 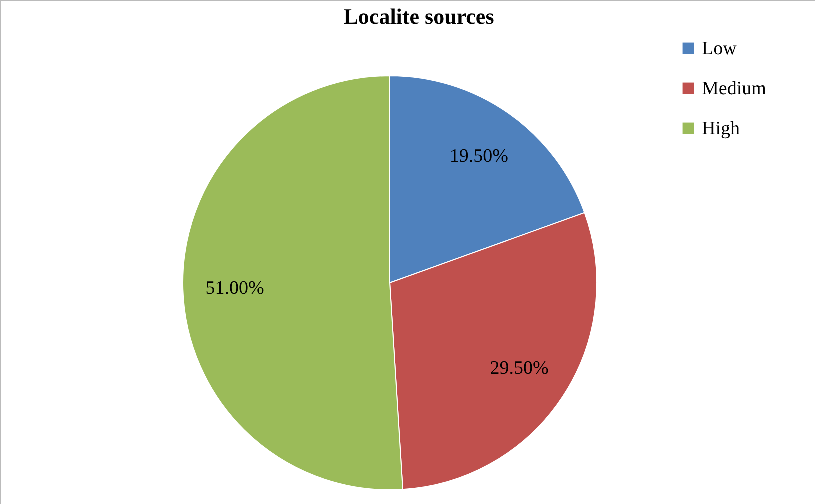 What do you see at coordinates (720, 49) in the screenshot?
I see `legend-label: Low` at bounding box center [720, 49].